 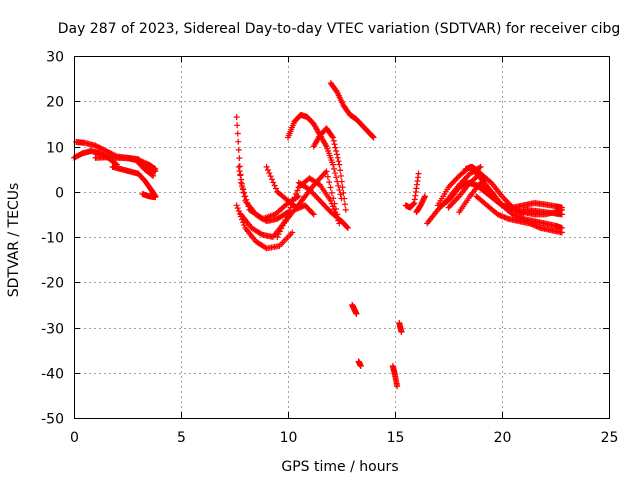 I want to click on y-tick-label: 30, so click(x=55, y=58).